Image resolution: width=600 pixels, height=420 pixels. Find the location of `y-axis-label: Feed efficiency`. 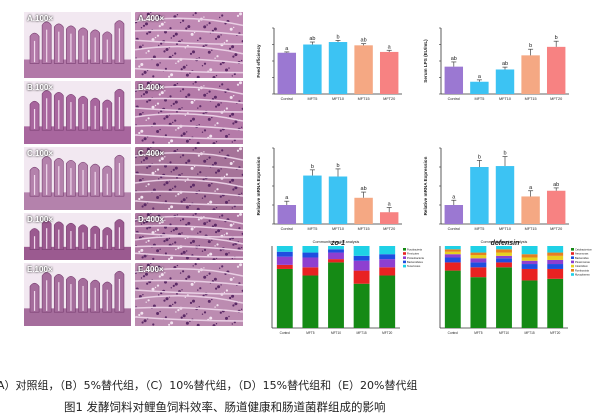

y-axis-label: Feed efficiency is located at coordinates (258, 61).